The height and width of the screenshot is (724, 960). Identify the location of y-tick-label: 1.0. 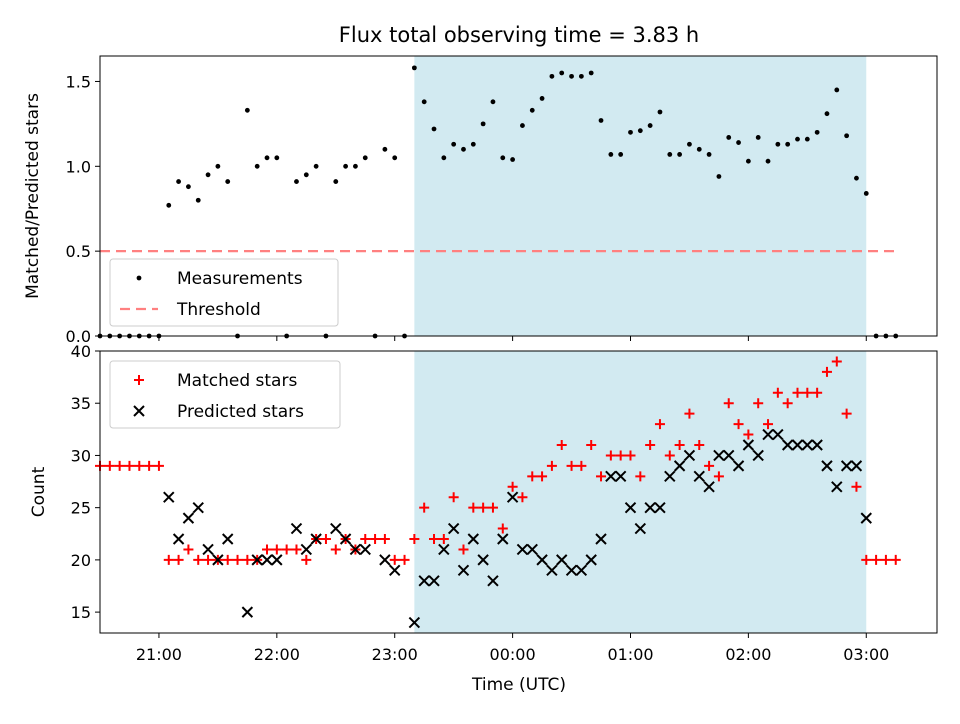
(78, 166).